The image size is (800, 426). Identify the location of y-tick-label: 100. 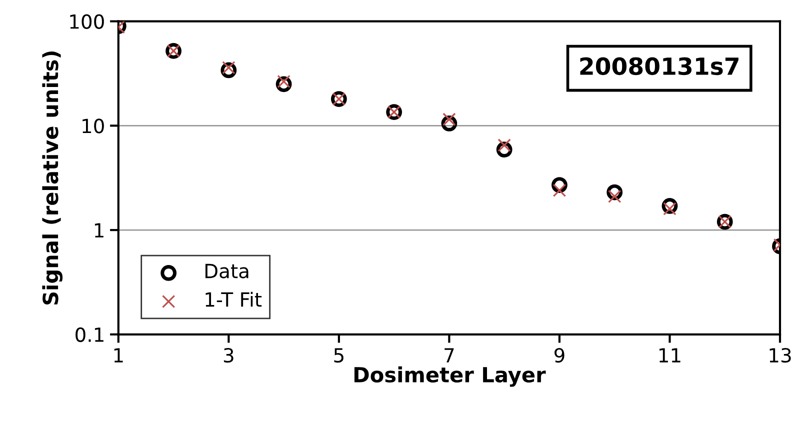
(87, 21).